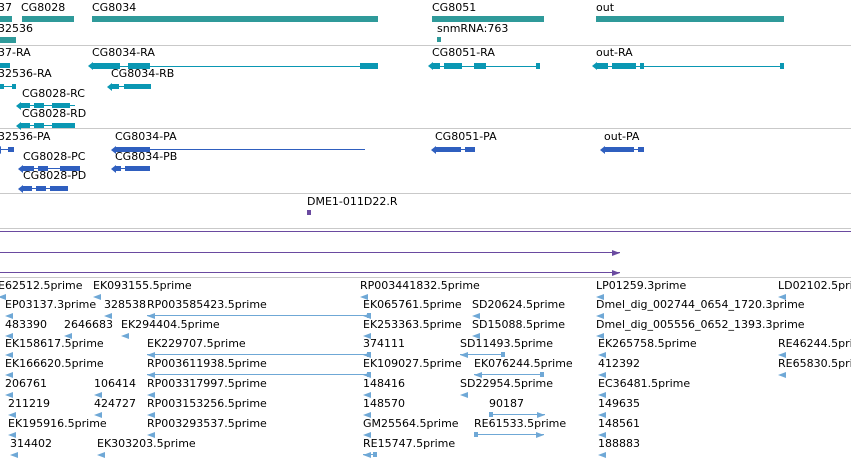 This screenshot has width=851, height=461. What do you see at coordinates (466, 136) in the screenshot?
I see `feature-label: CG8051-PA` at bounding box center [466, 136].